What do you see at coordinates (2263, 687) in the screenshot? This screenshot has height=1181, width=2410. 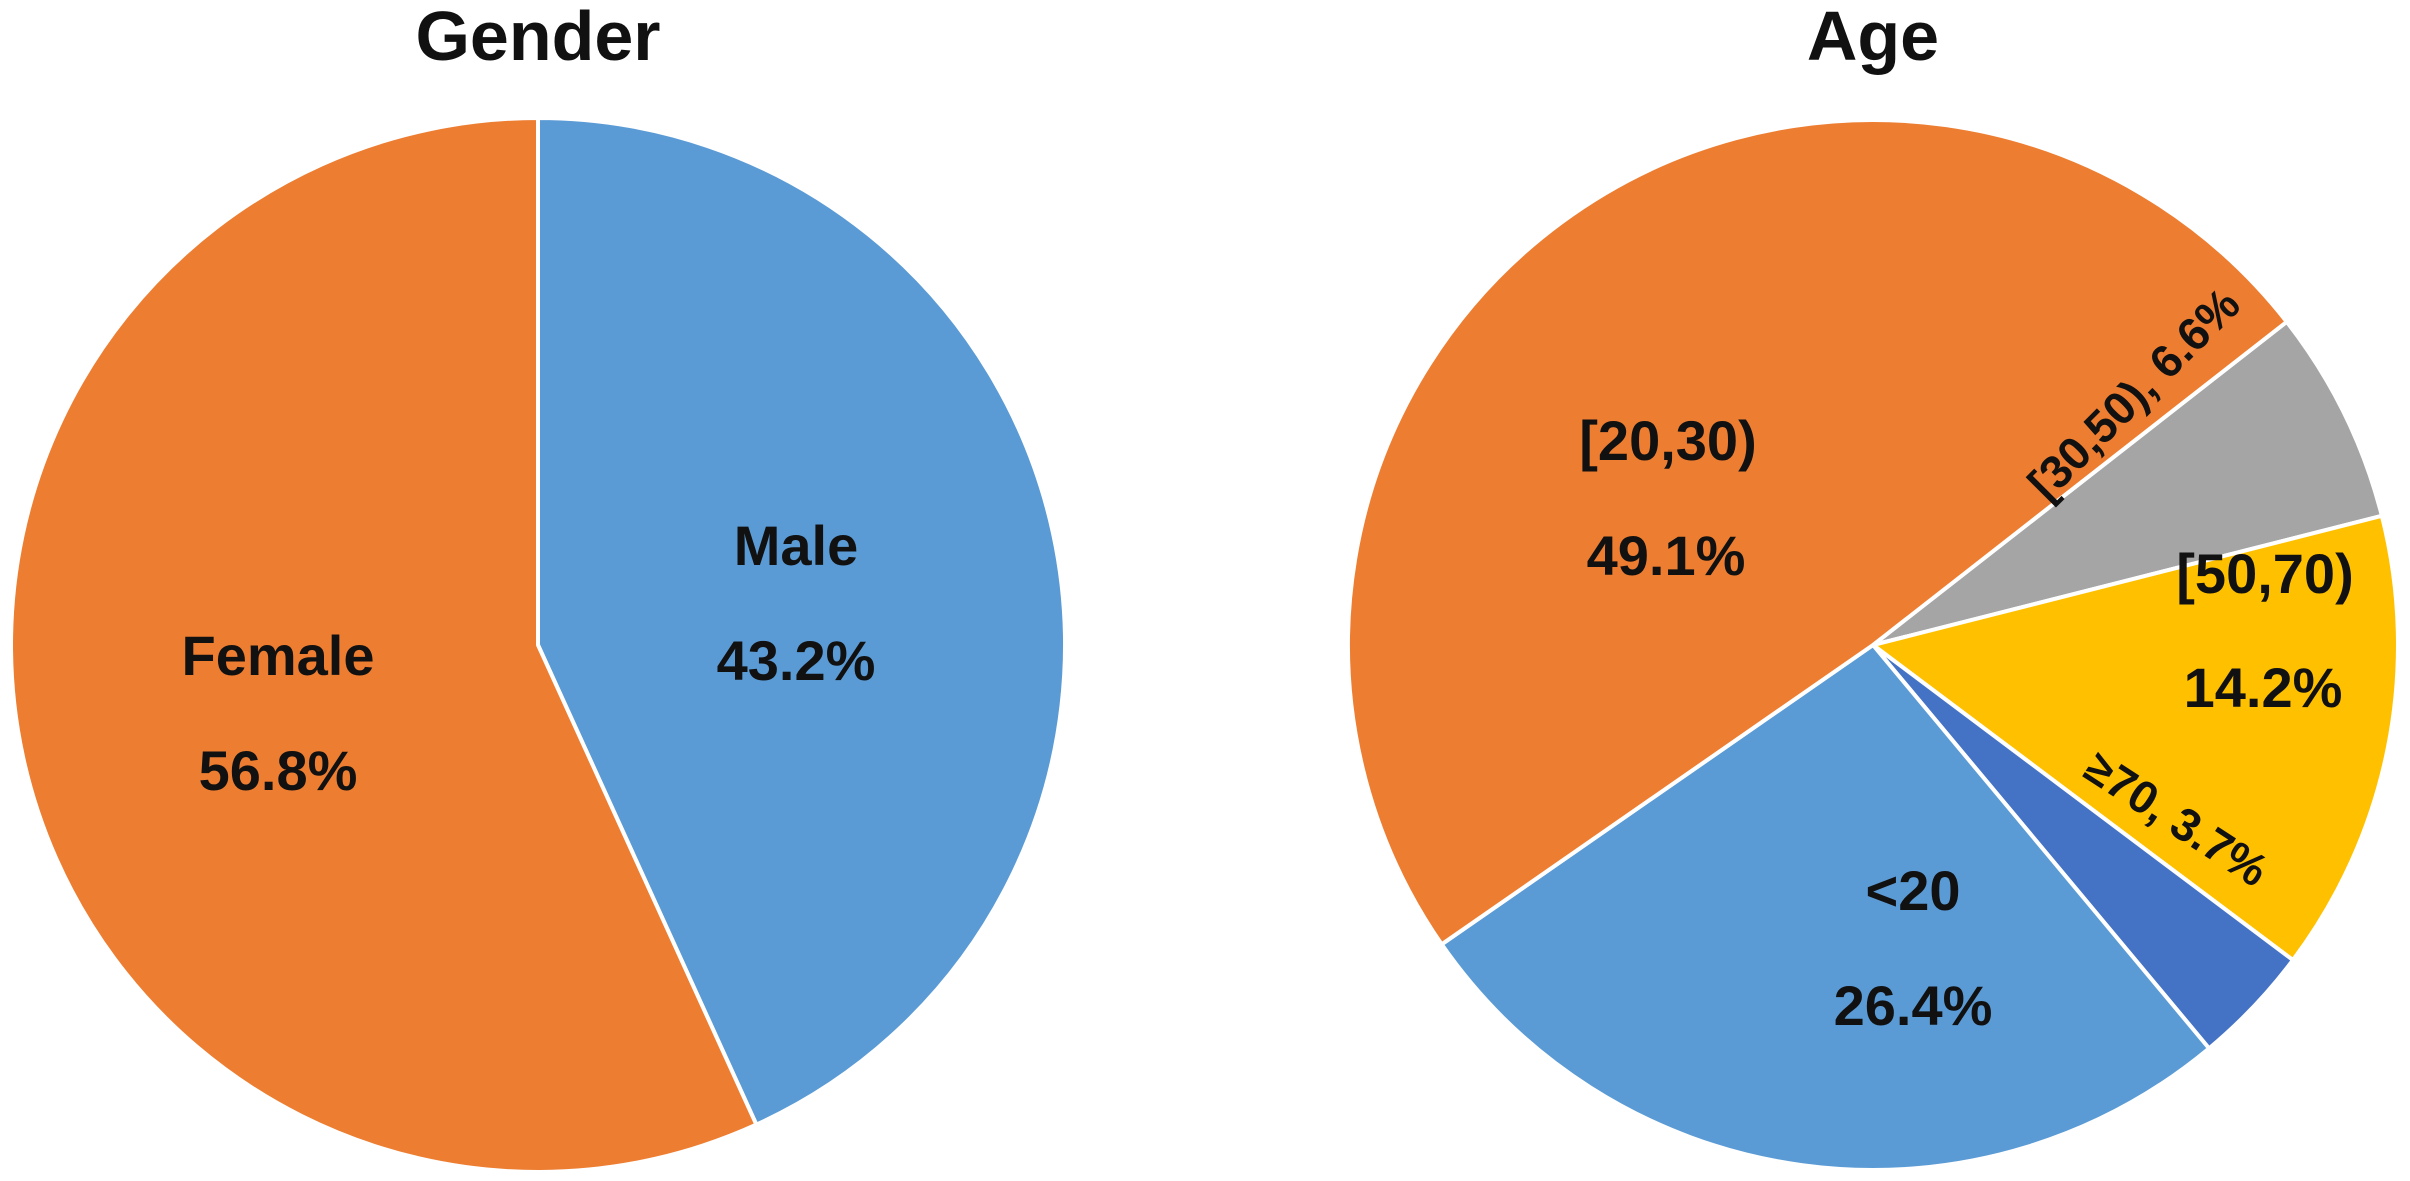 I see `age-50-70-value: 14.2%` at bounding box center [2263, 687].